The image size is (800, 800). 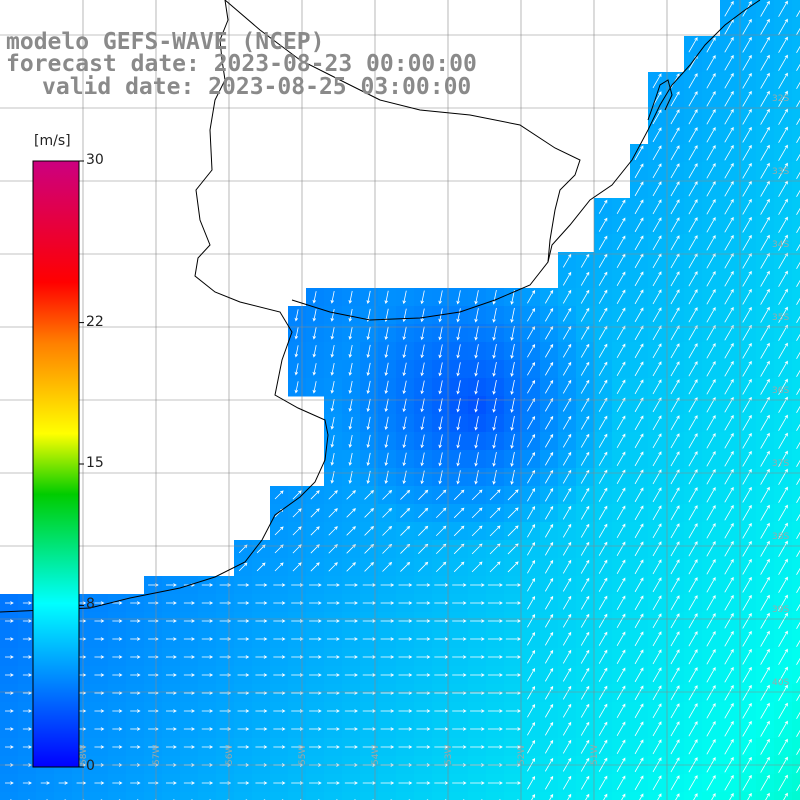 I want to click on coastline-patos, so click(x=660, y=100).